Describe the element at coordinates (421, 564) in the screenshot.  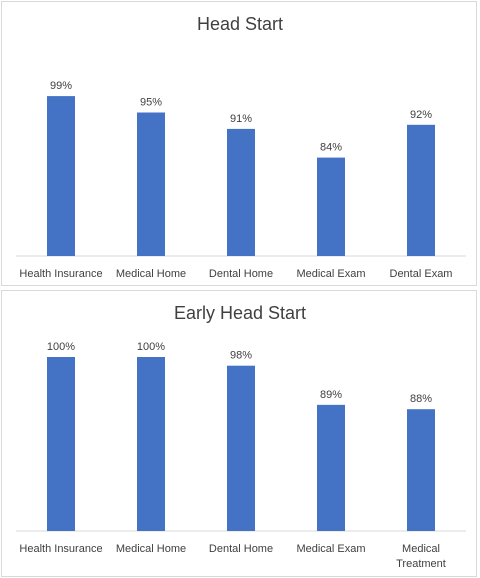
I see `x-tick-label: Treatment` at that location.